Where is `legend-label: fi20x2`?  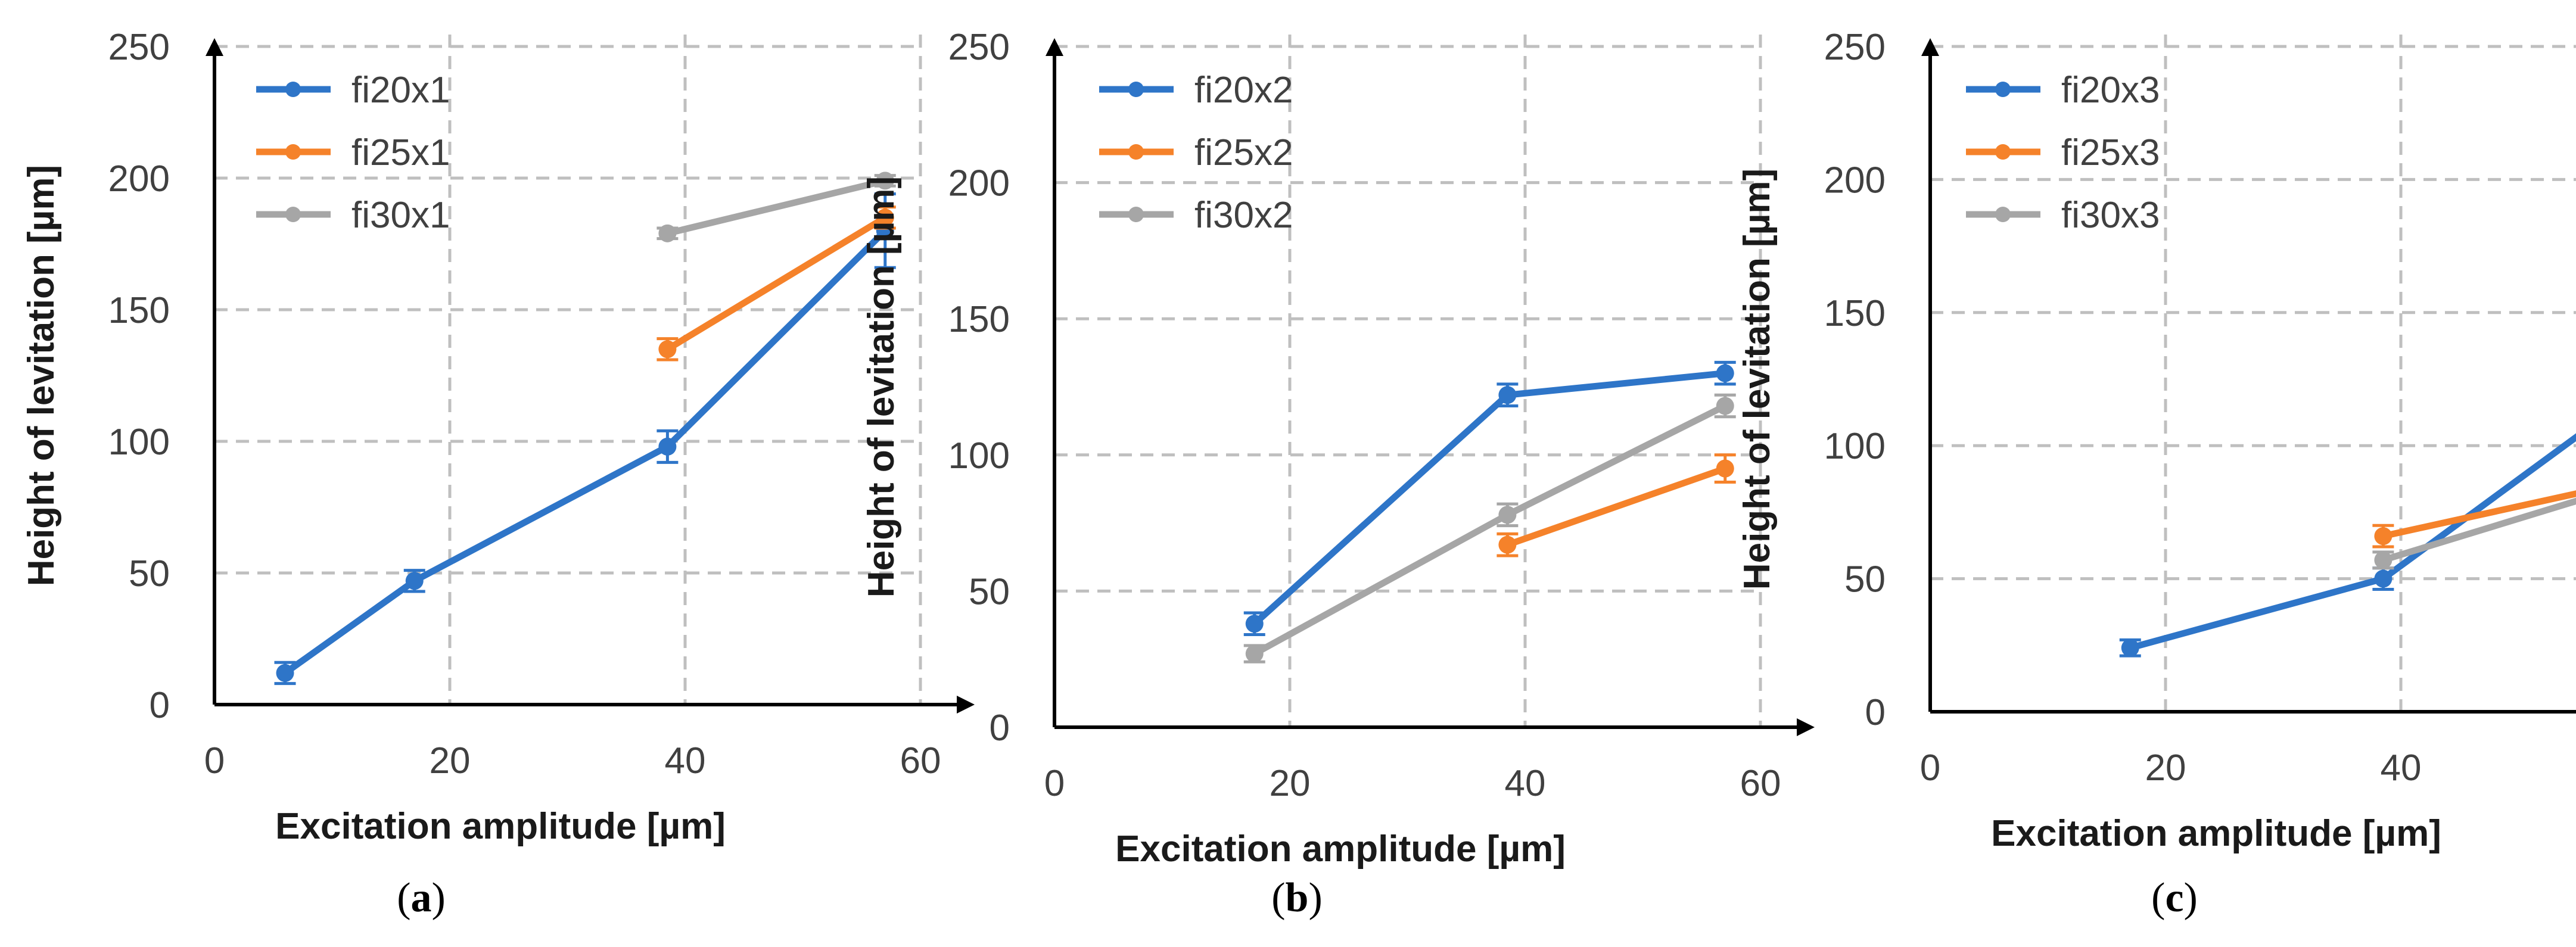
legend-label: fi20x2 is located at coordinates (1243, 90).